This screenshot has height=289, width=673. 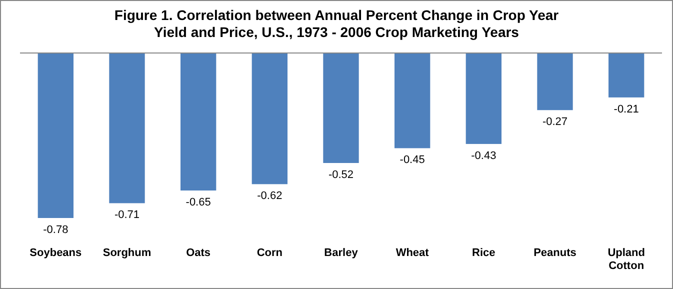 I want to click on data-label: -0.71, so click(x=127, y=215).